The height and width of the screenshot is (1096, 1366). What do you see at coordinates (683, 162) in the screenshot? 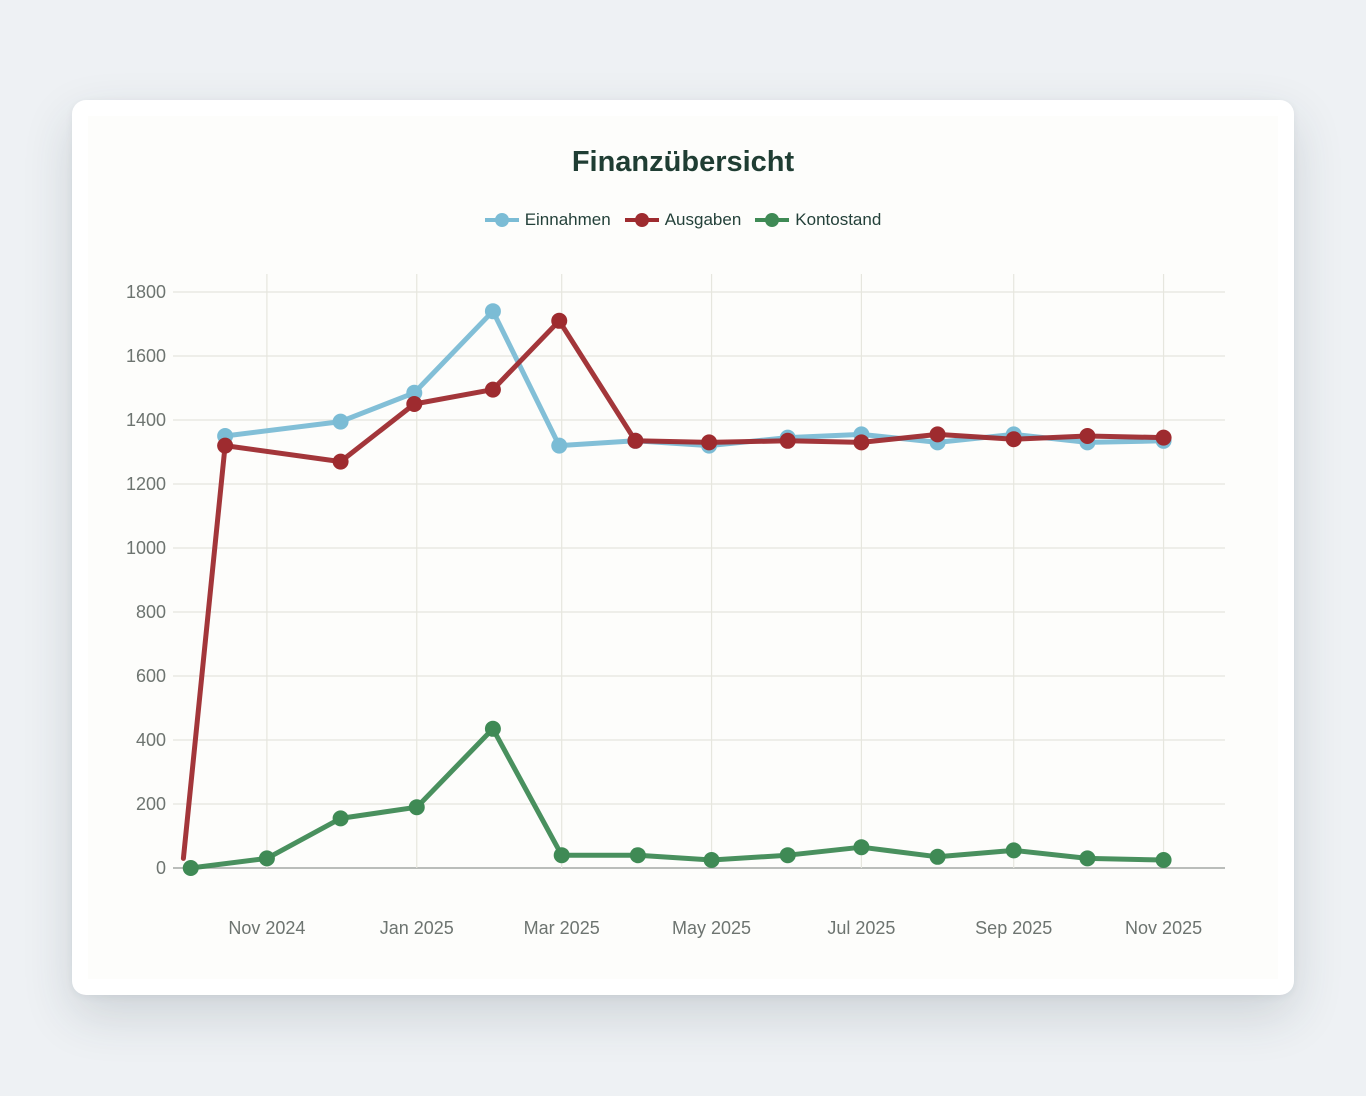
I see `chart-title: Finanzübersicht` at bounding box center [683, 162].